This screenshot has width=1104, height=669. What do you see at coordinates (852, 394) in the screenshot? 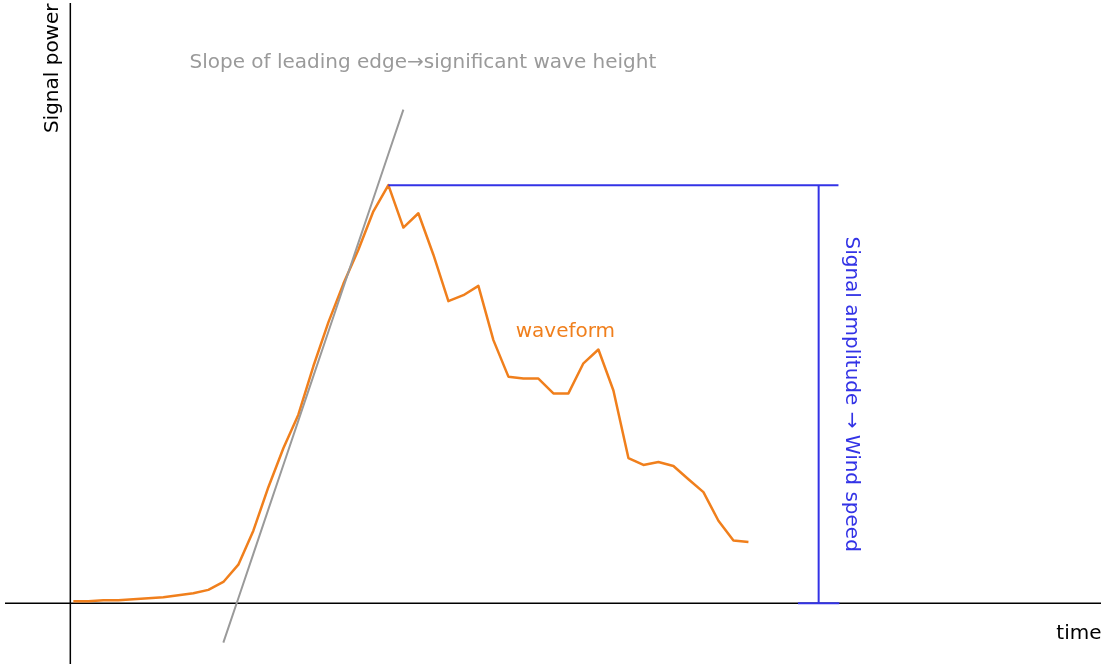
I see `annotation: Signal amplitude → Wind speed` at bounding box center [852, 394].